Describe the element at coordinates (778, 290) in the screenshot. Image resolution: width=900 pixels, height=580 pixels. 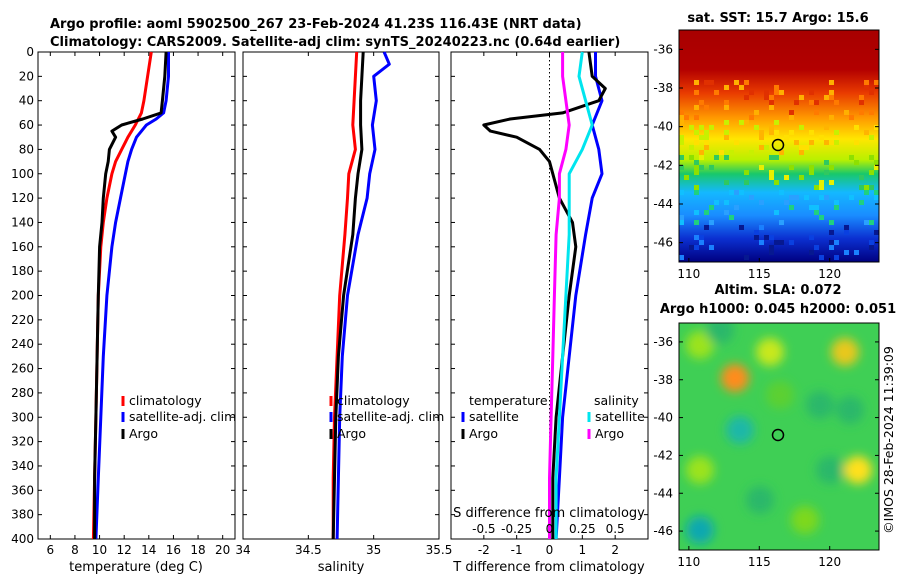
I see `sla-map-title: Altim. SLA: 0.072` at that location.